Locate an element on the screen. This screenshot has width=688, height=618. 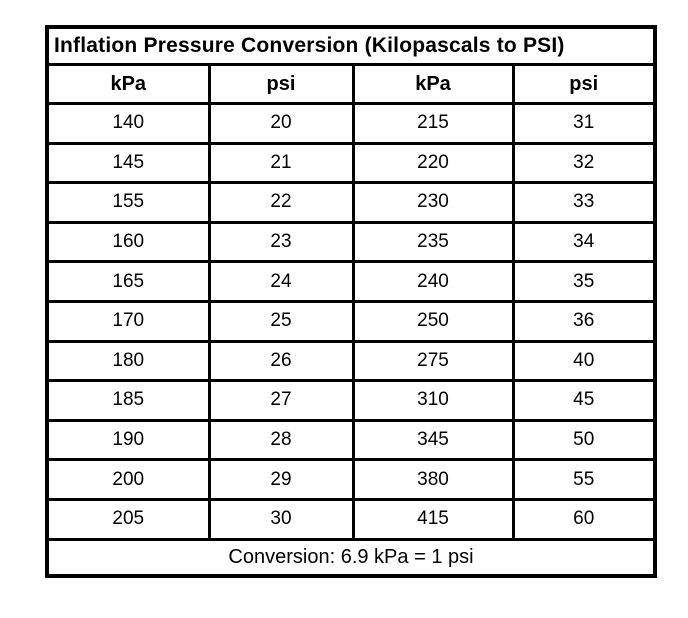
psi-value: 60 is located at coordinates (584, 519).